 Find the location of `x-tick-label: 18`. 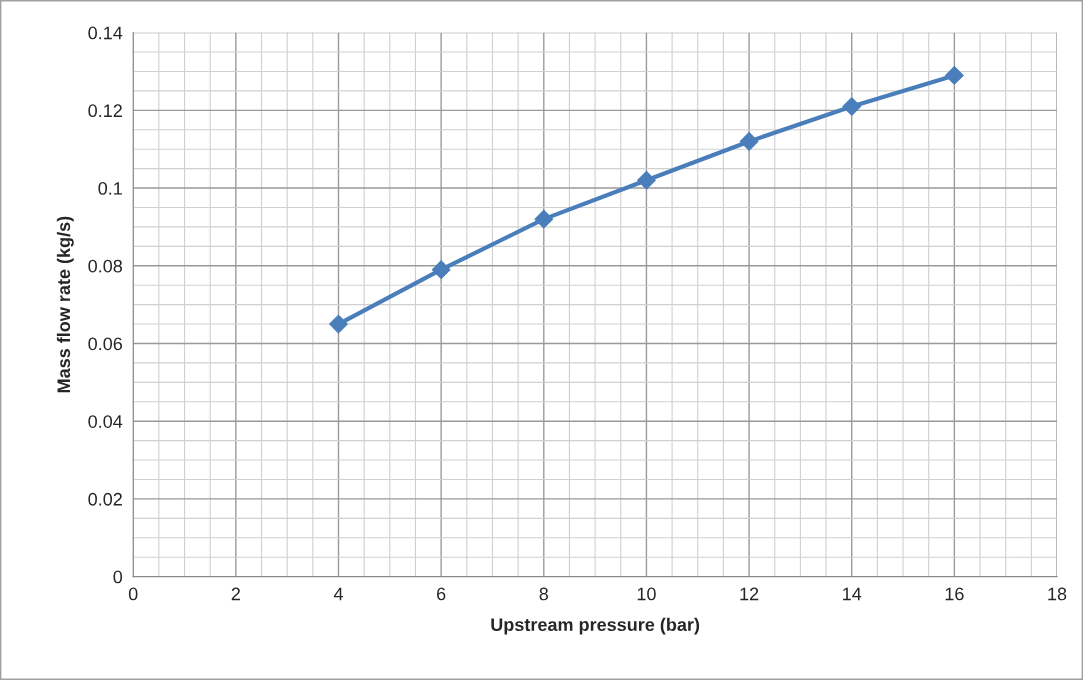

x-tick-label: 18 is located at coordinates (1057, 594).